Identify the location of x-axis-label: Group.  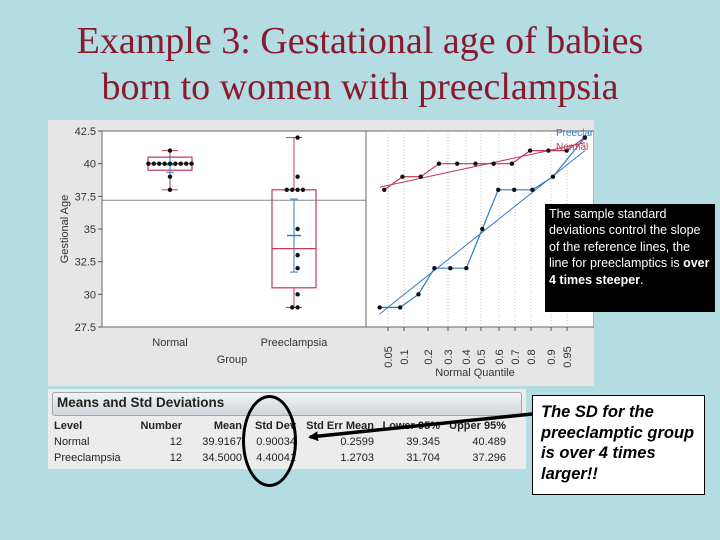
(232, 360).